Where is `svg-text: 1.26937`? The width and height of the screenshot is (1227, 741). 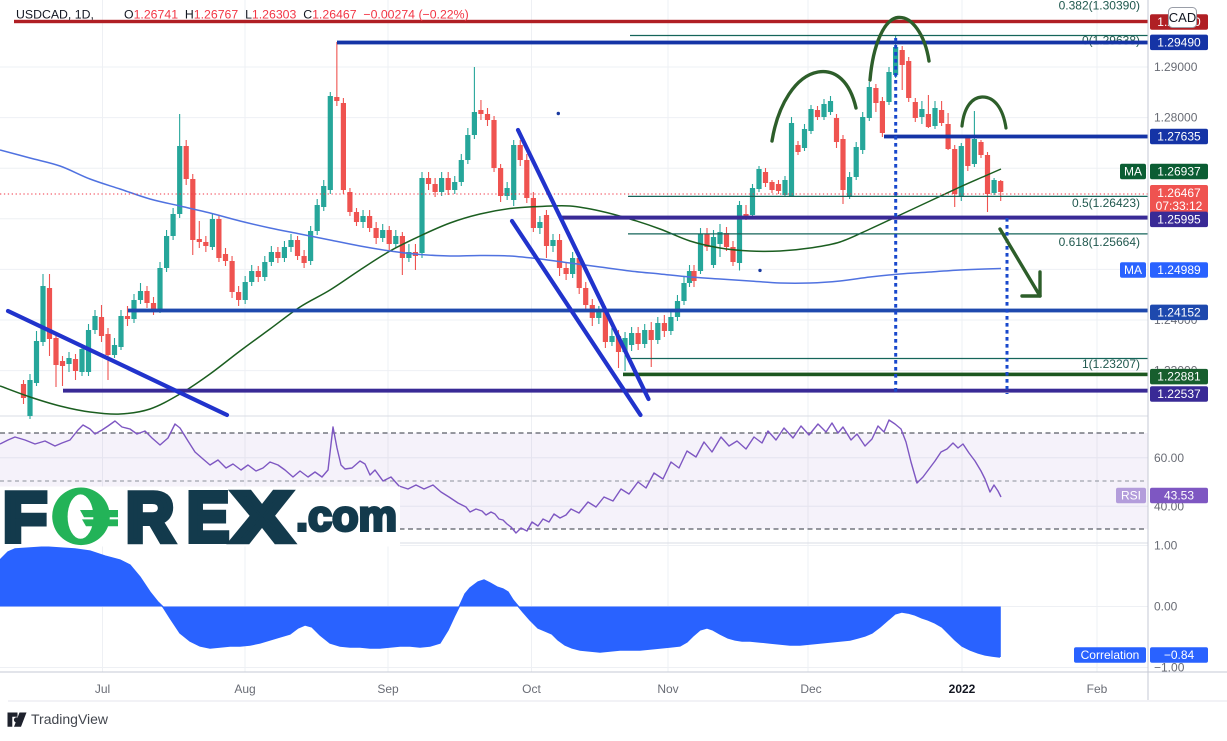
svg-text: 1.26937 is located at coordinates (1179, 172).